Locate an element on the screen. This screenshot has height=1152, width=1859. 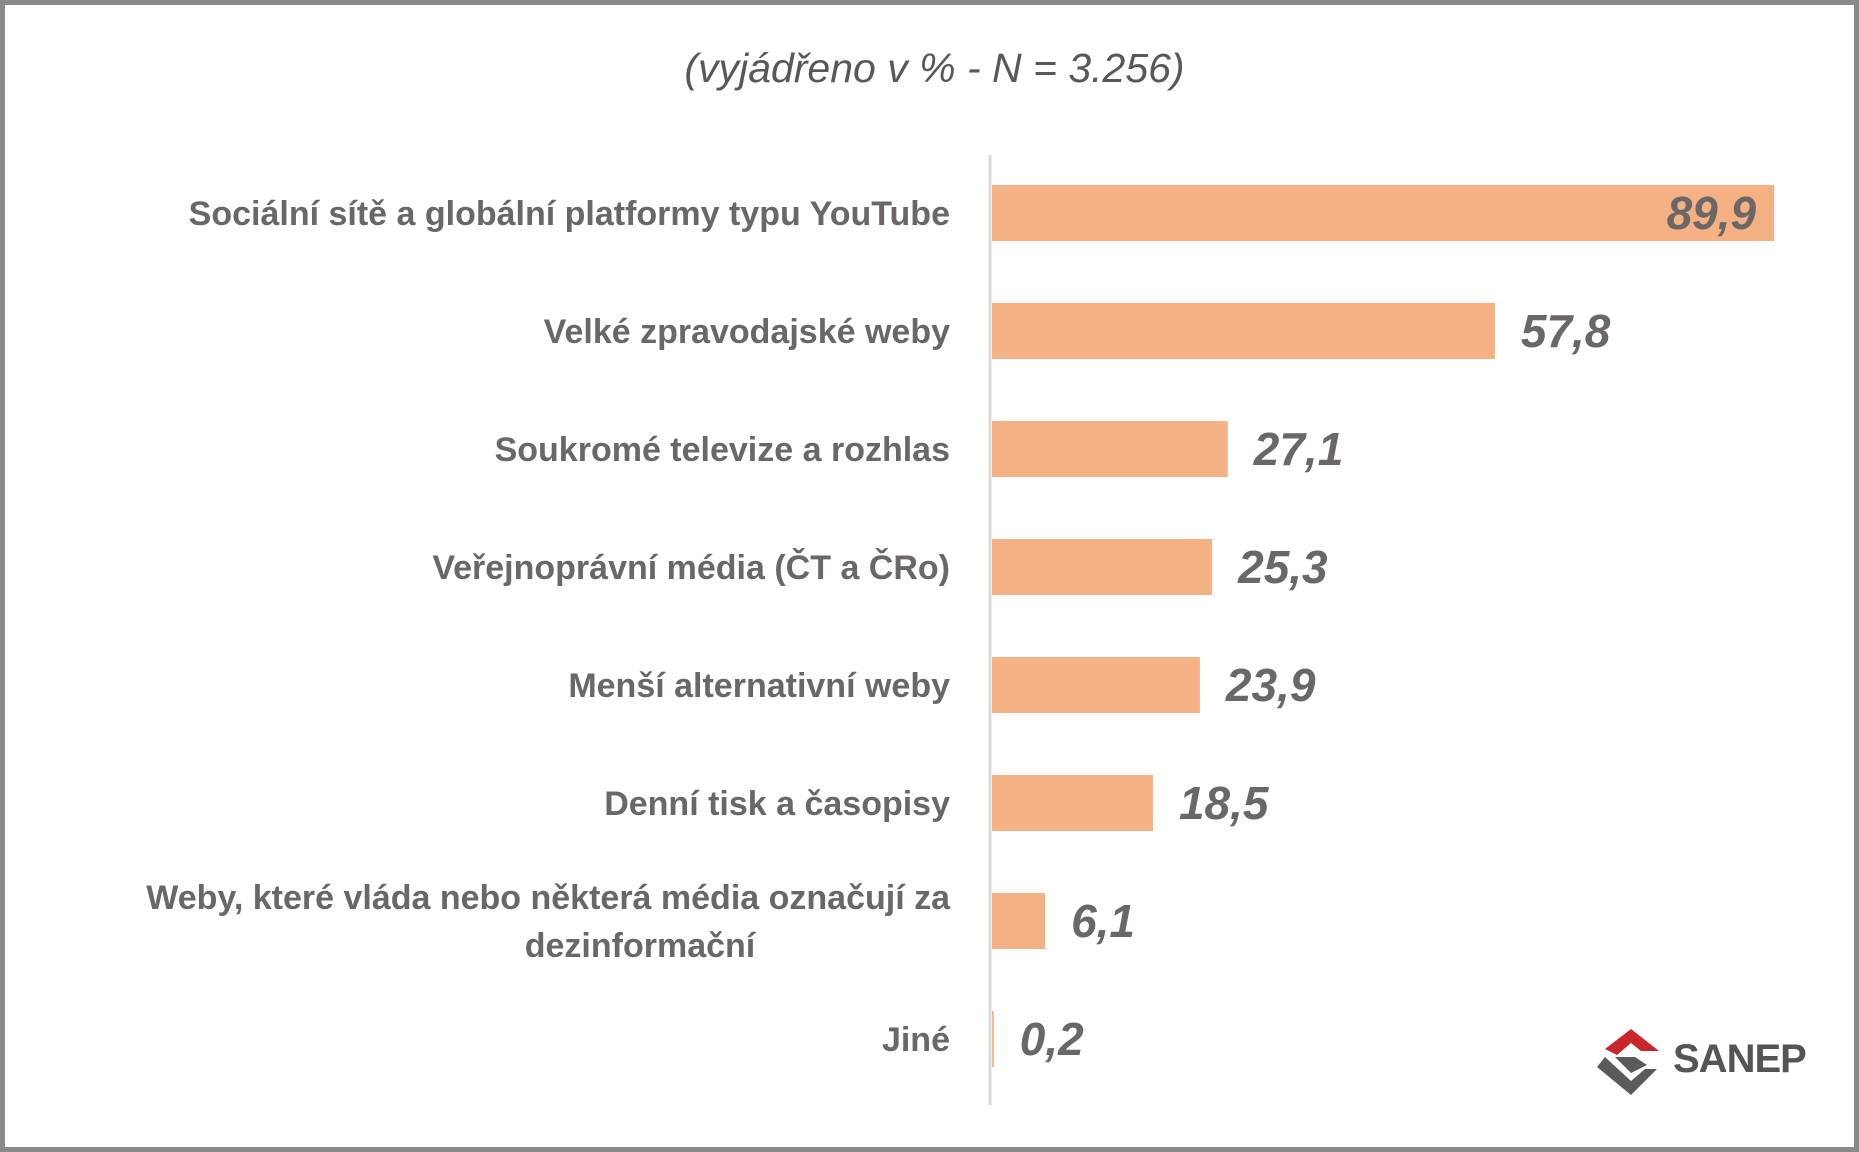
value-label-4: 23,9 is located at coordinates (1270, 685).